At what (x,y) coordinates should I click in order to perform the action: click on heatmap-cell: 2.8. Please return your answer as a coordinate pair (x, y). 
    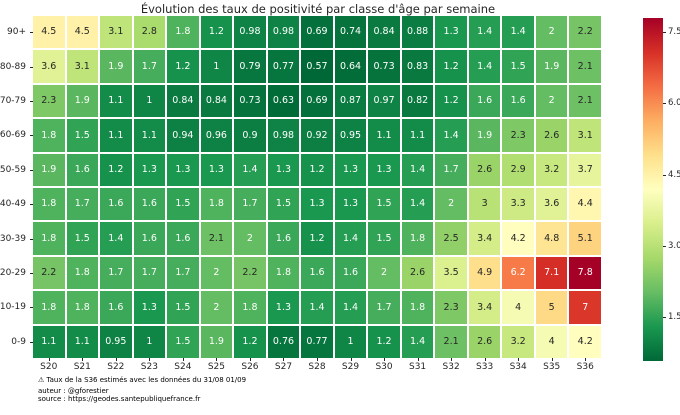
    Looking at the image, I should click on (149, 32).